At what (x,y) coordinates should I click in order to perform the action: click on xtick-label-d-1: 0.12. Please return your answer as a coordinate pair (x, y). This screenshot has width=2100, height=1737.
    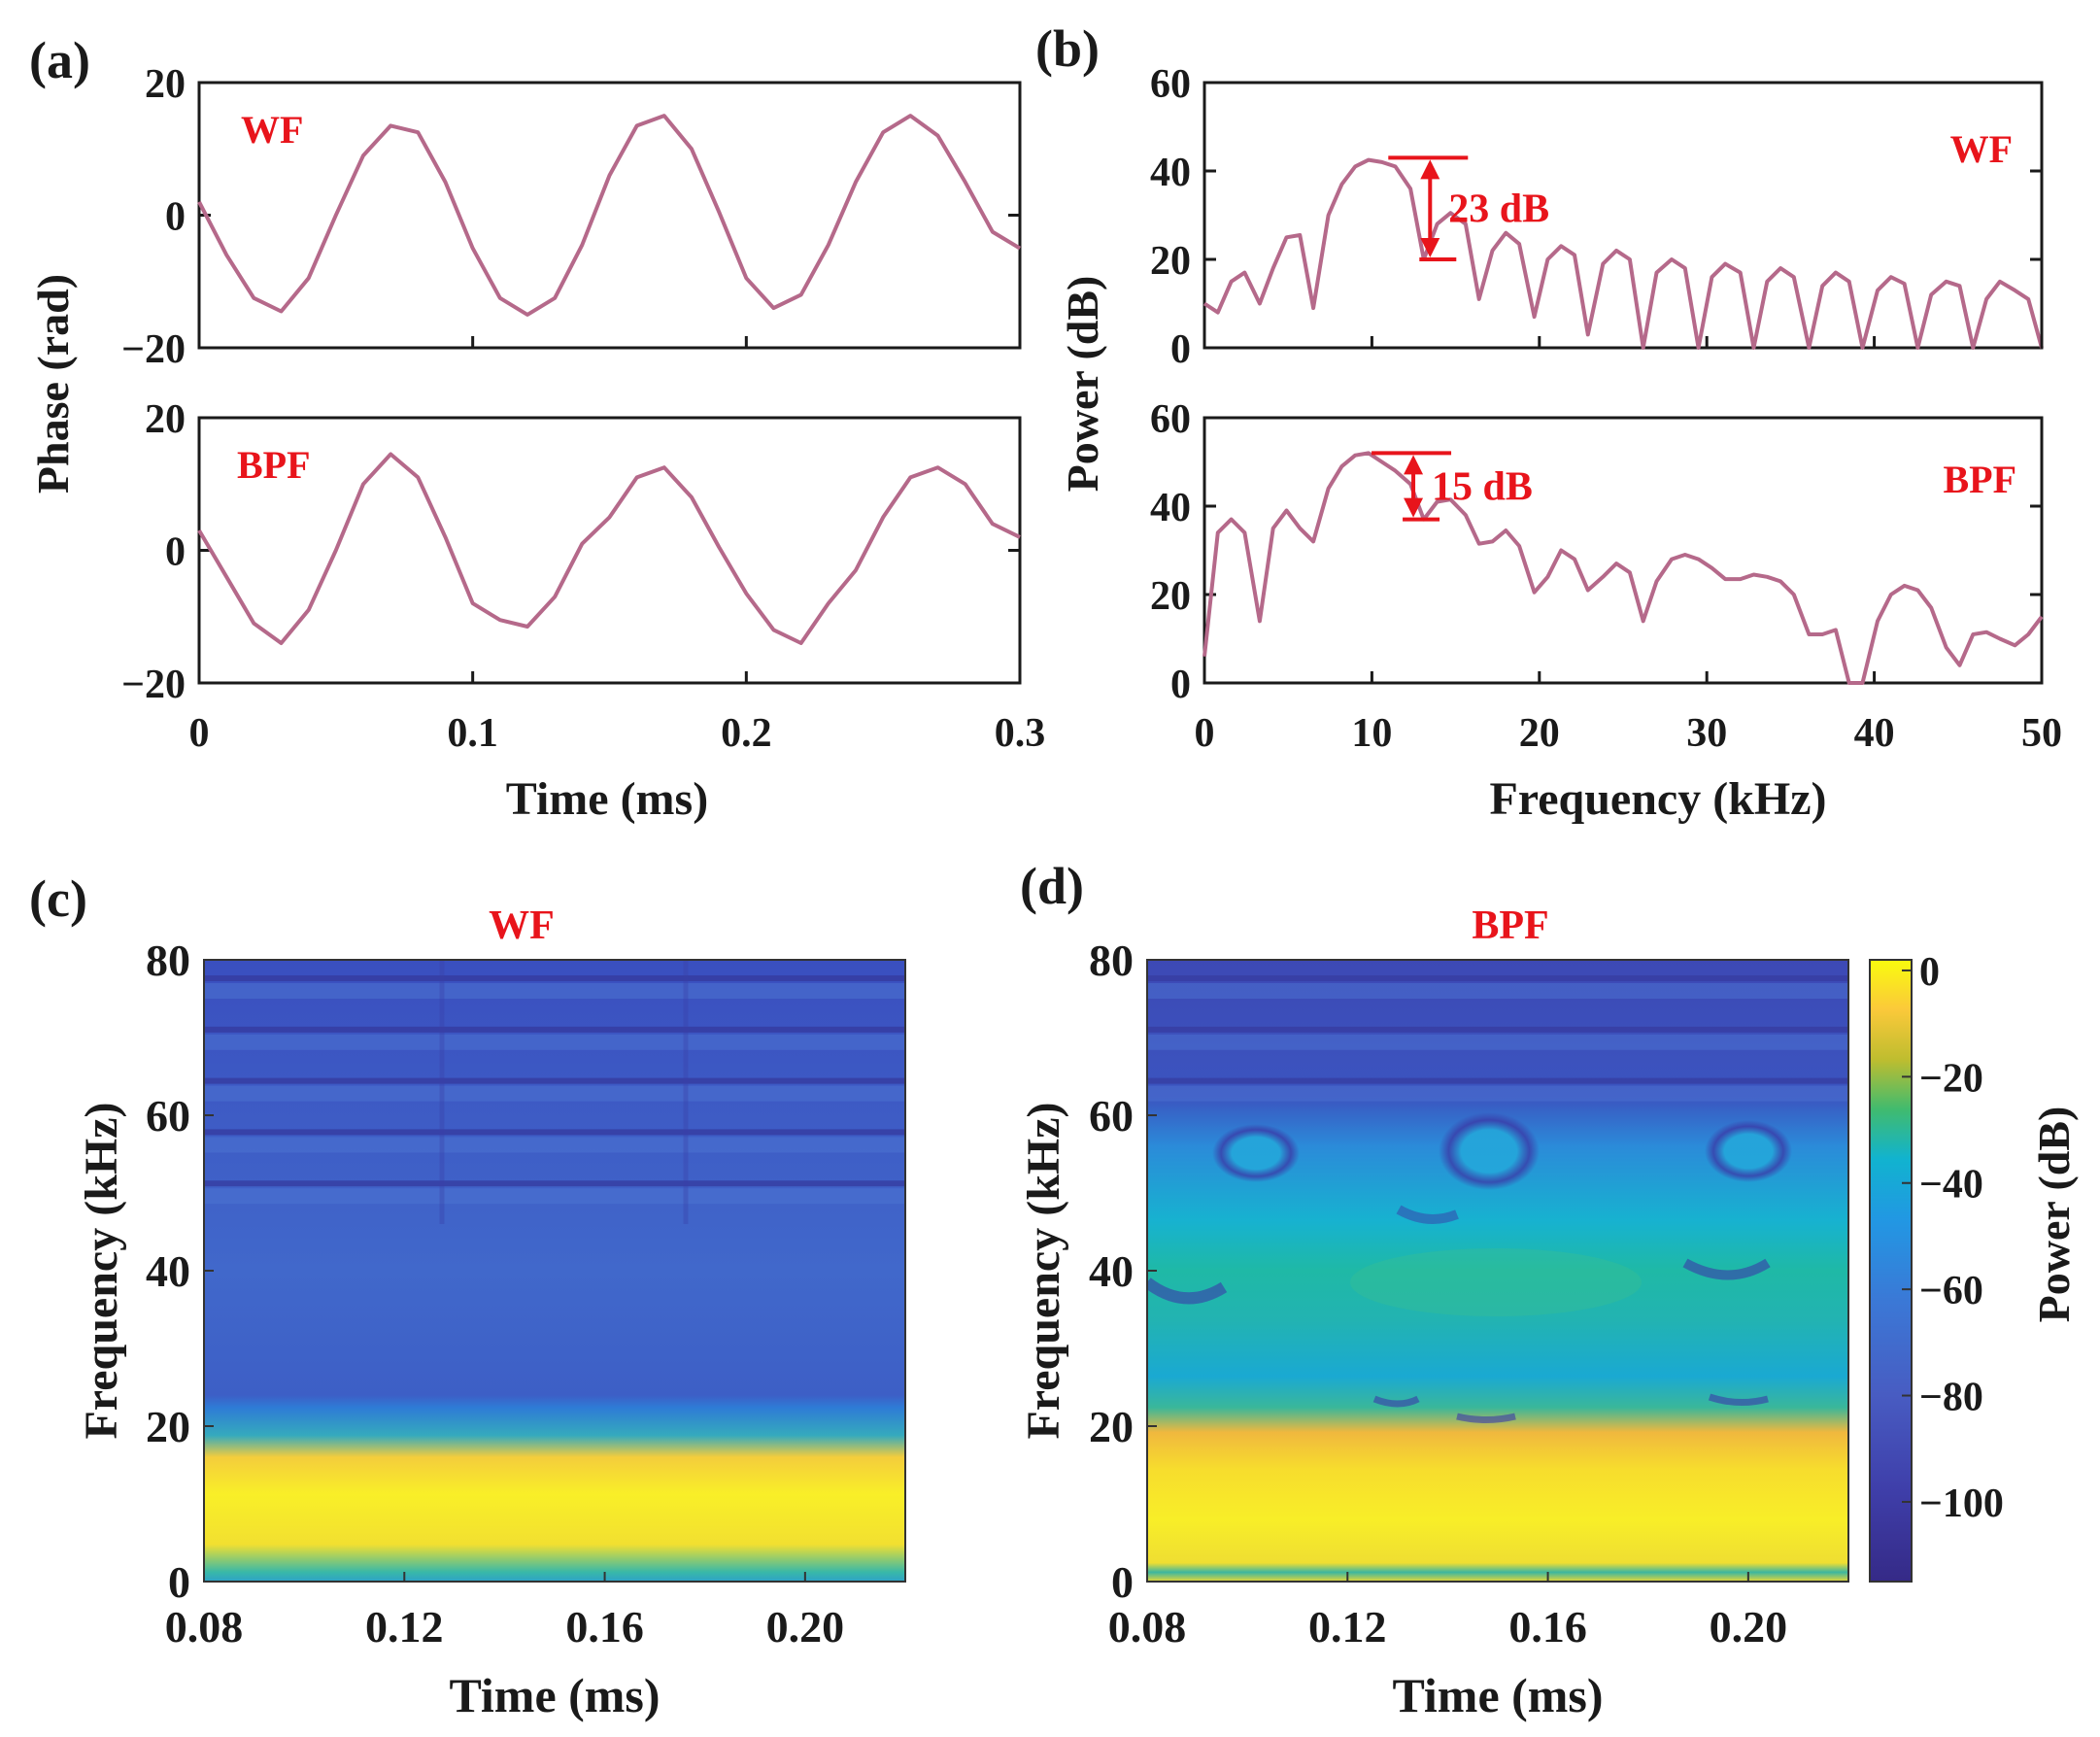
    Looking at the image, I should click on (1347, 1627).